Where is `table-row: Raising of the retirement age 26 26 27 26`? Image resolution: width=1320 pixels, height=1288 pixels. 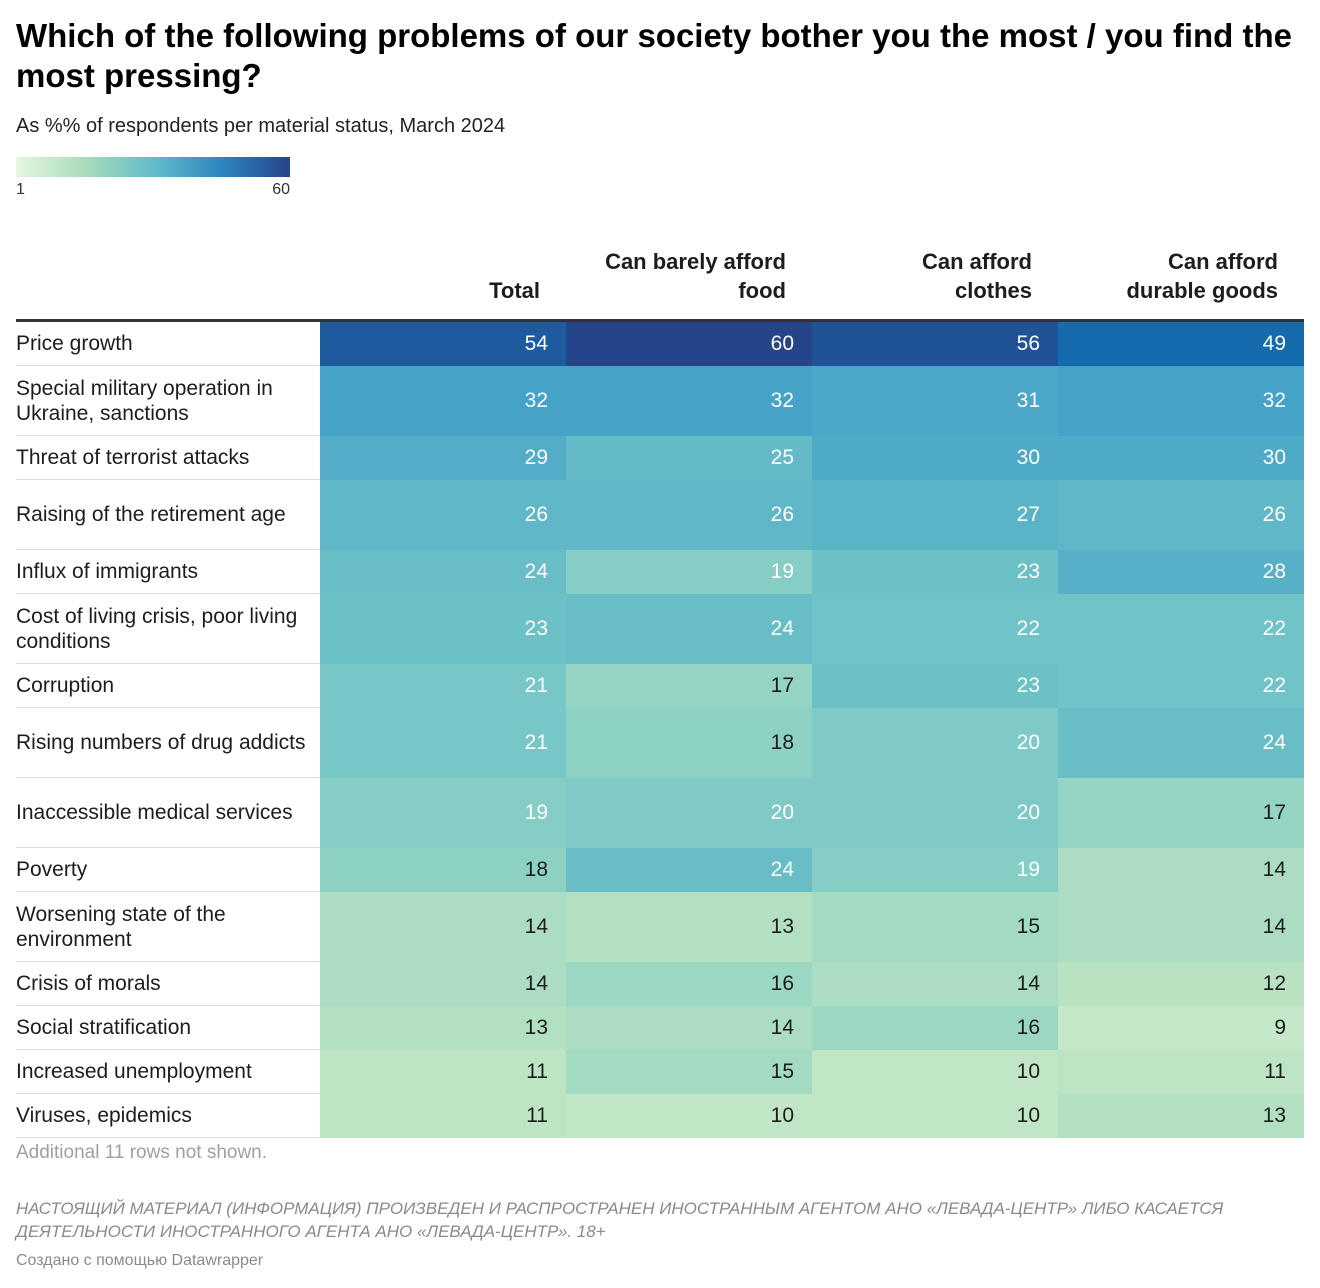
table-row: Raising of the retirement age 26 26 27 26 is located at coordinates (660, 514).